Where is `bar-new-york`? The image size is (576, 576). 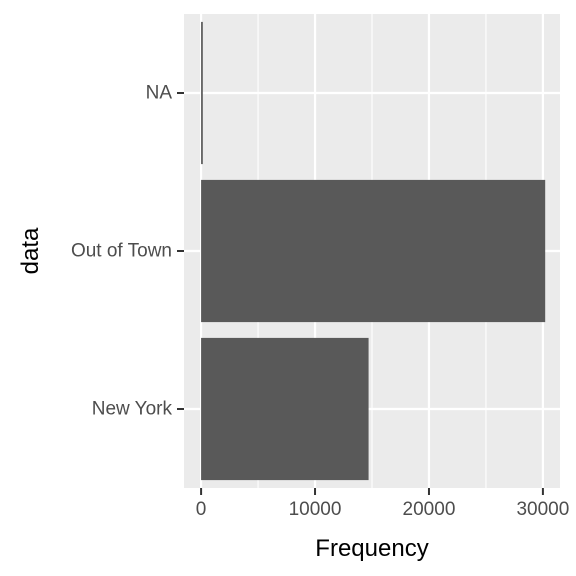 bar-new-york is located at coordinates (285, 409).